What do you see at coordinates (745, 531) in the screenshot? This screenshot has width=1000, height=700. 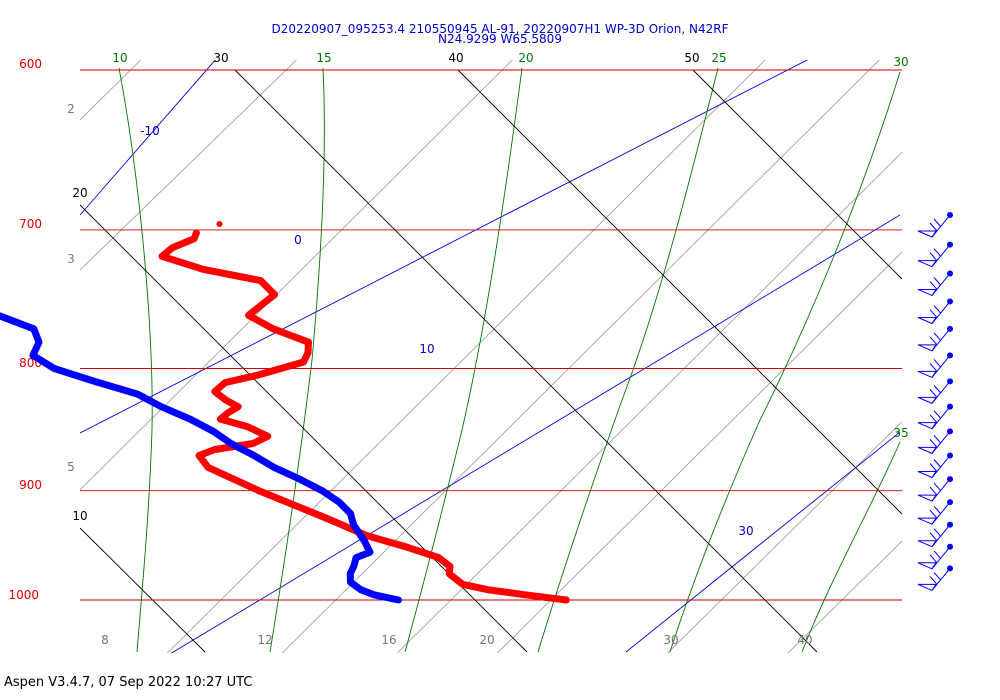 I see `dry-adiabat-label: 30` at bounding box center [745, 531].